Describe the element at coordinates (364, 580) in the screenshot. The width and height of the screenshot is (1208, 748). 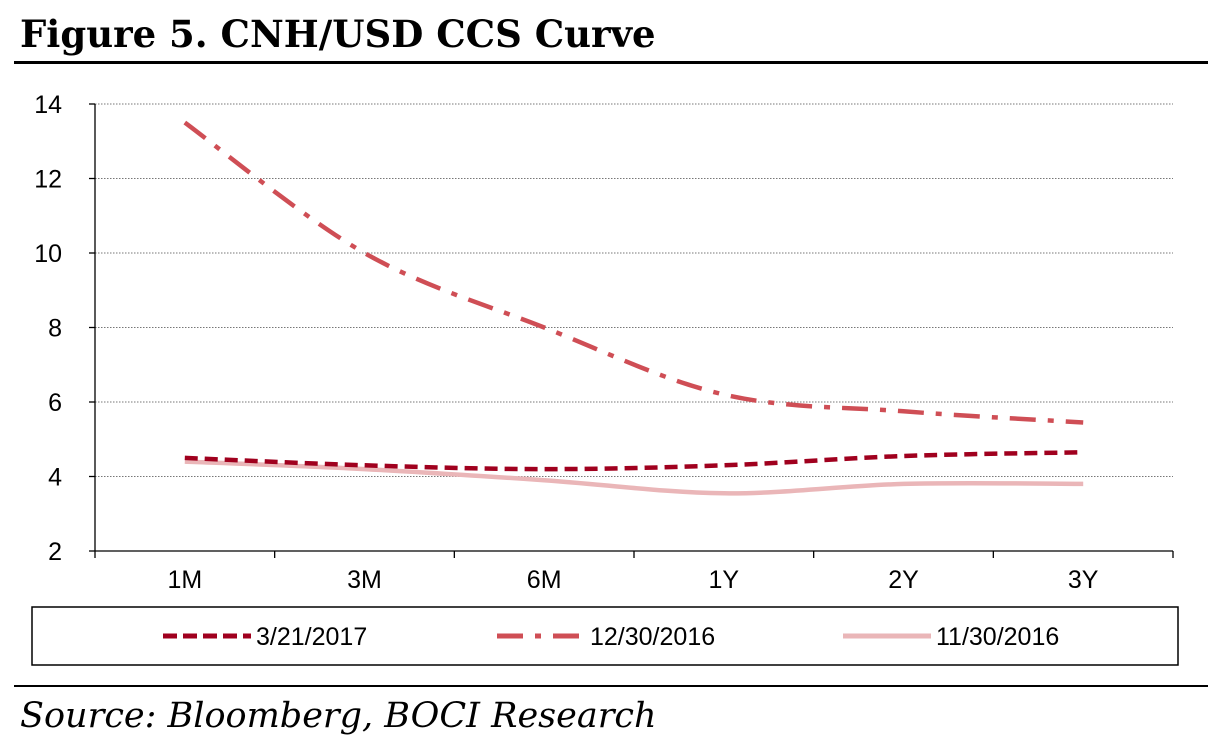
I see `x-tick-label: 3M` at that location.